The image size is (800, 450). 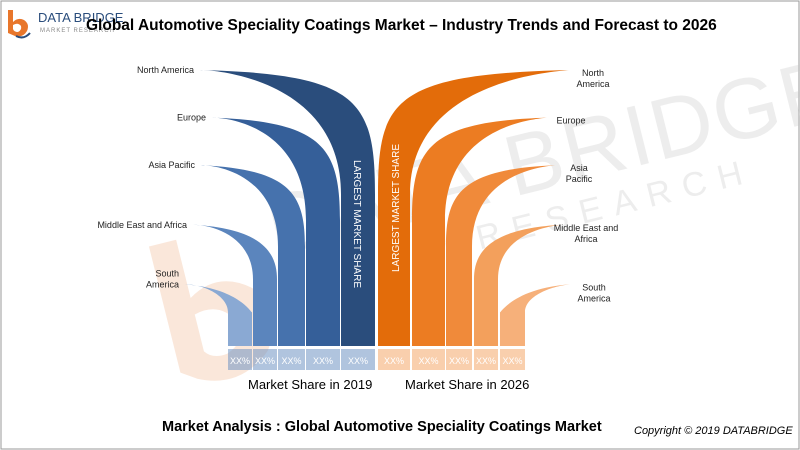 I want to click on bar-2019-south-america, so click(x=218, y=315).